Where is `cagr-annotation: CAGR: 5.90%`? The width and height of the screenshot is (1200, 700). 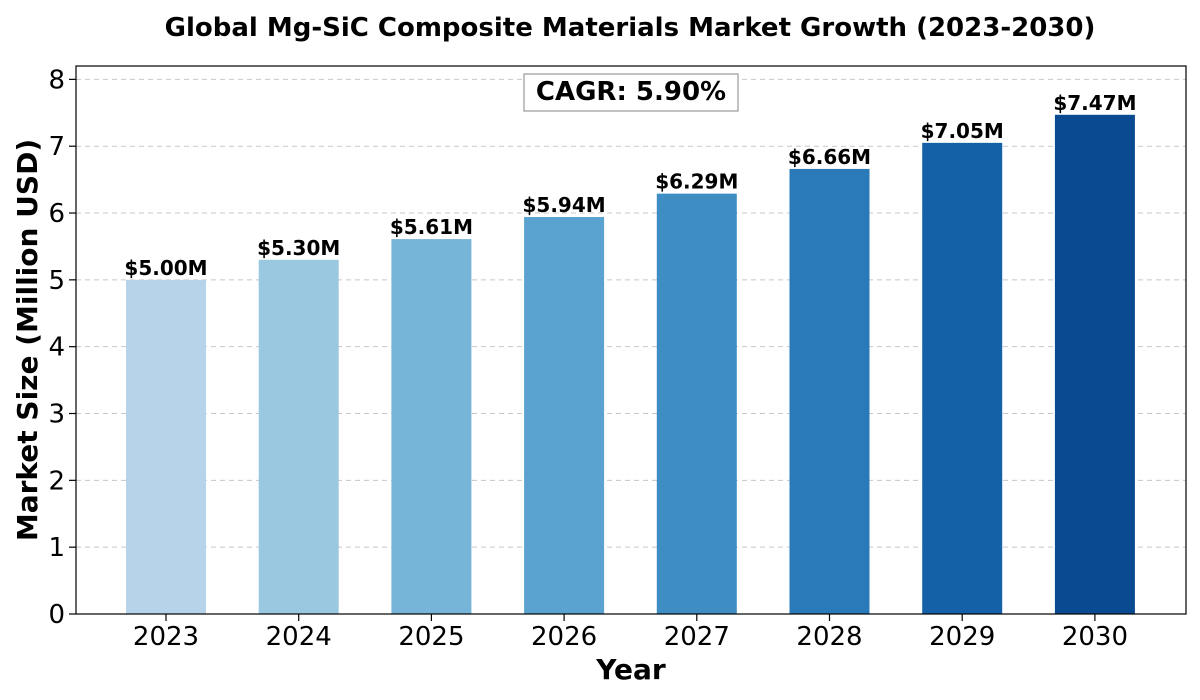 cagr-annotation: CAGR: 5.90% is located at coordinates (631, 92).